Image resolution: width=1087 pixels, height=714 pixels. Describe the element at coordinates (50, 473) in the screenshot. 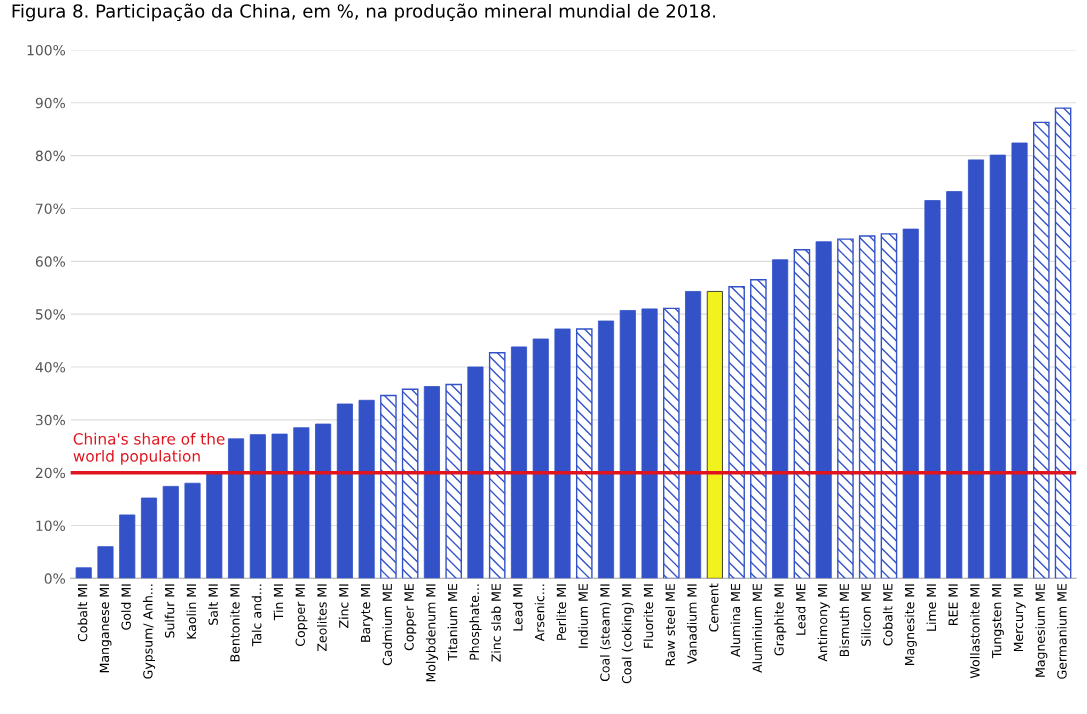

I see `y-tick-label: 20%` at that location.